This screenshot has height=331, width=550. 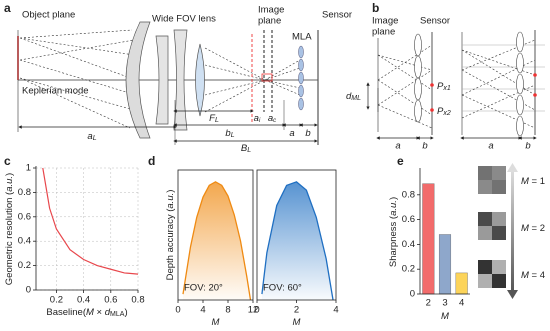 I want to click on label: Object plane, so click(x=48, y=15).